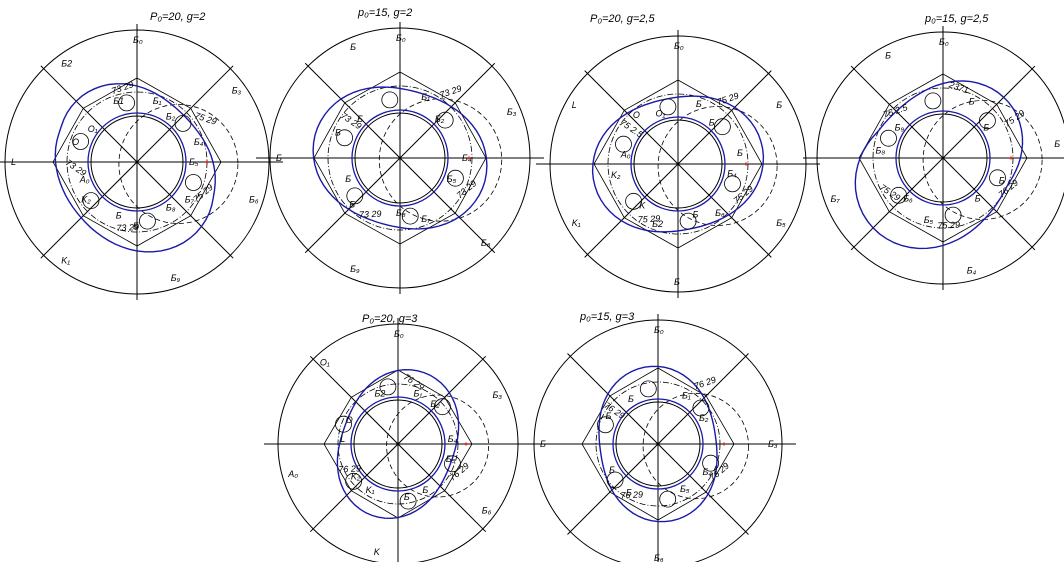  I want to click on diagram-title: p₀=15, g=3, so click(607, 317).